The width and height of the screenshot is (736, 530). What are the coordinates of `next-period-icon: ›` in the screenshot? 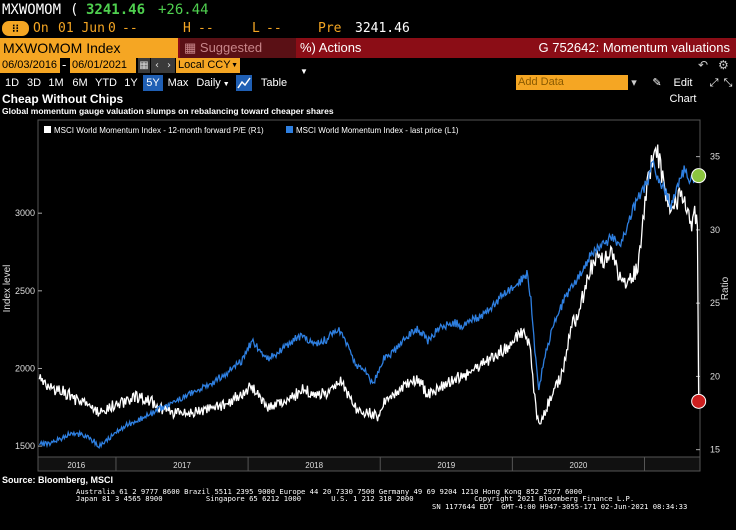 It's located at (169, 65).